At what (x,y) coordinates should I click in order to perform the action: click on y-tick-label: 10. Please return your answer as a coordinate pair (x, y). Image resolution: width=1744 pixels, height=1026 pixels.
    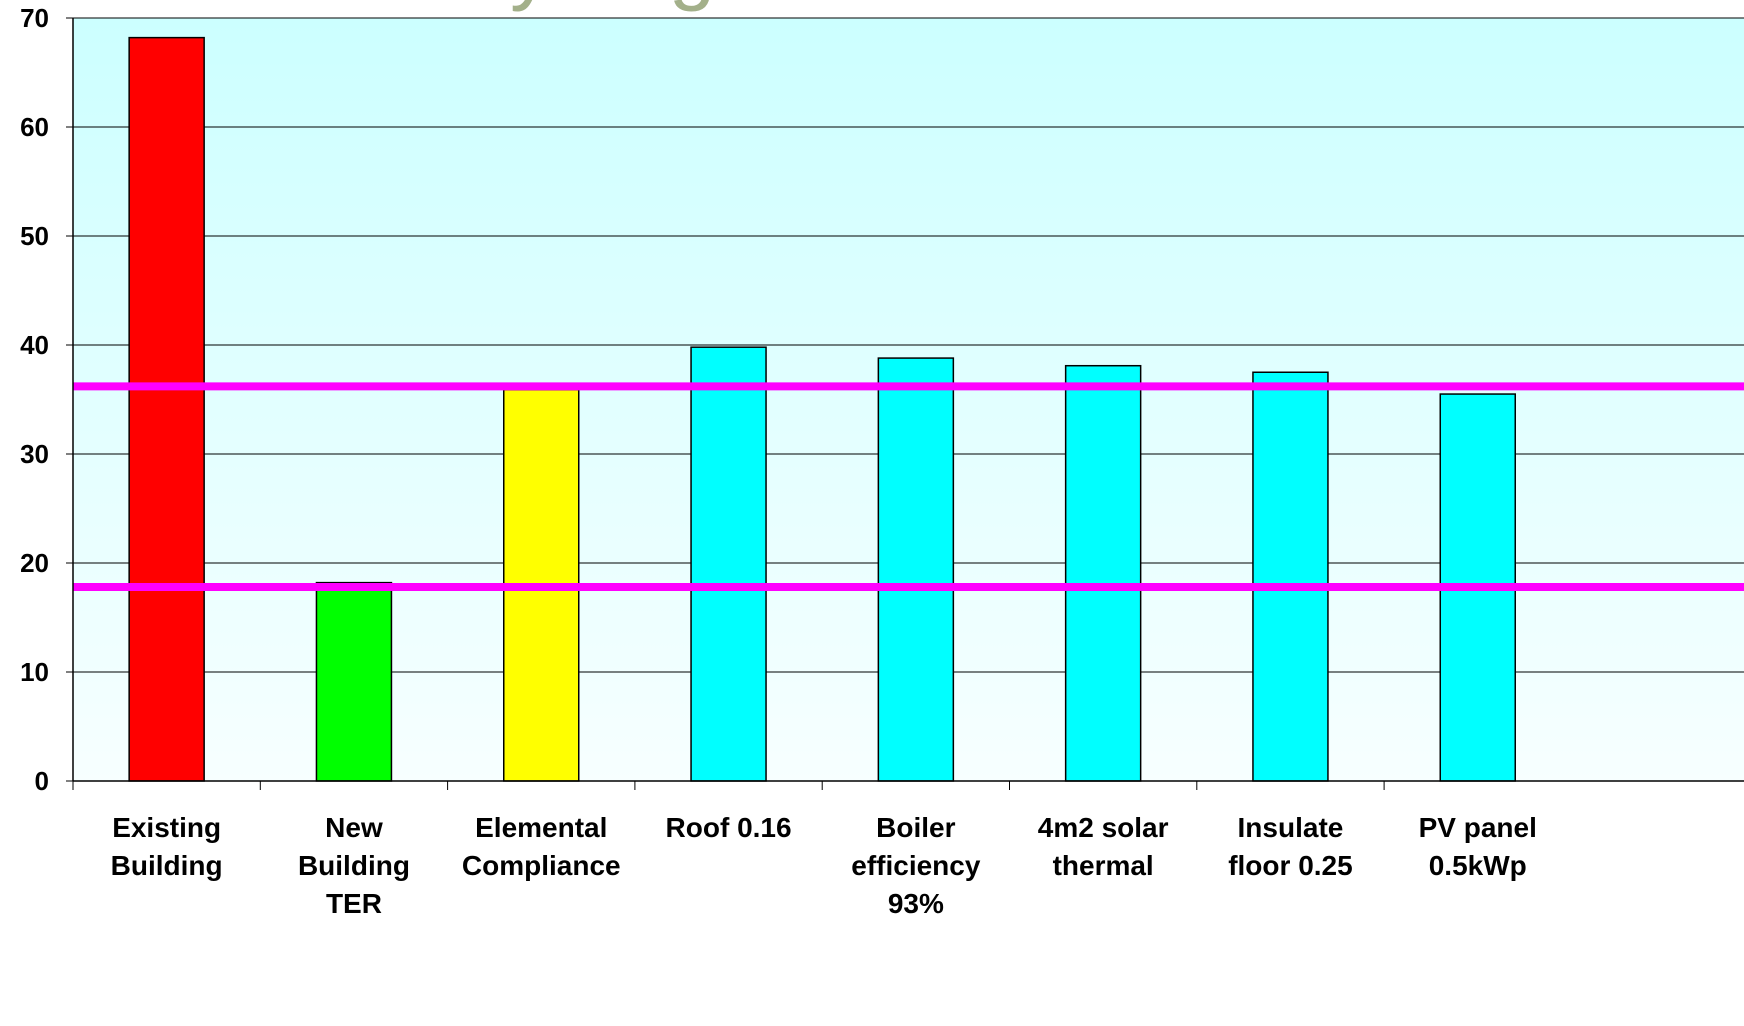
    Looking at the image, I should click on (34, 672).